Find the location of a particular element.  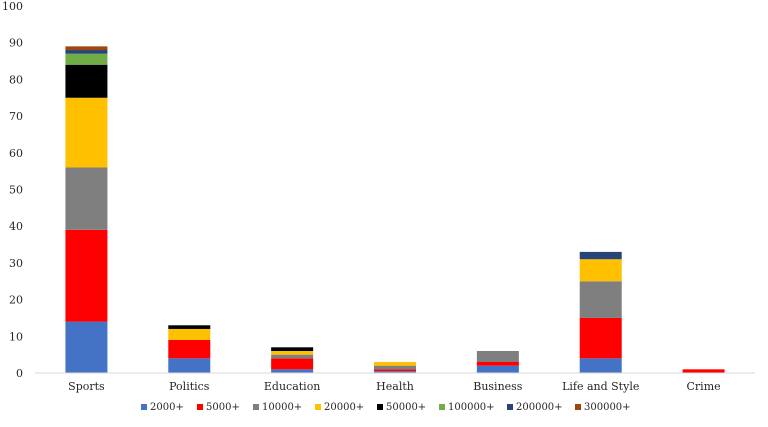

y-axis: 0 10 20 30 40 50 60 70 80 90 100 is located at coordinates (12, 190).